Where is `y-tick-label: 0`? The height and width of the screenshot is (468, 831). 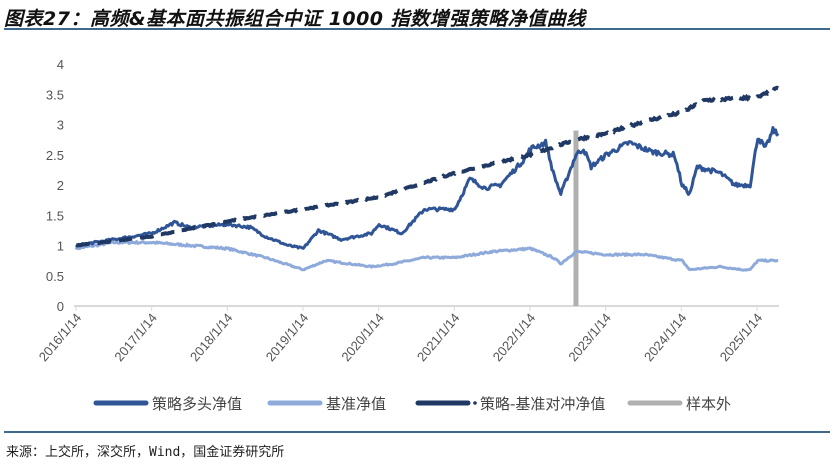 y-tick-label: 0 is located at coordinates (60, 306).